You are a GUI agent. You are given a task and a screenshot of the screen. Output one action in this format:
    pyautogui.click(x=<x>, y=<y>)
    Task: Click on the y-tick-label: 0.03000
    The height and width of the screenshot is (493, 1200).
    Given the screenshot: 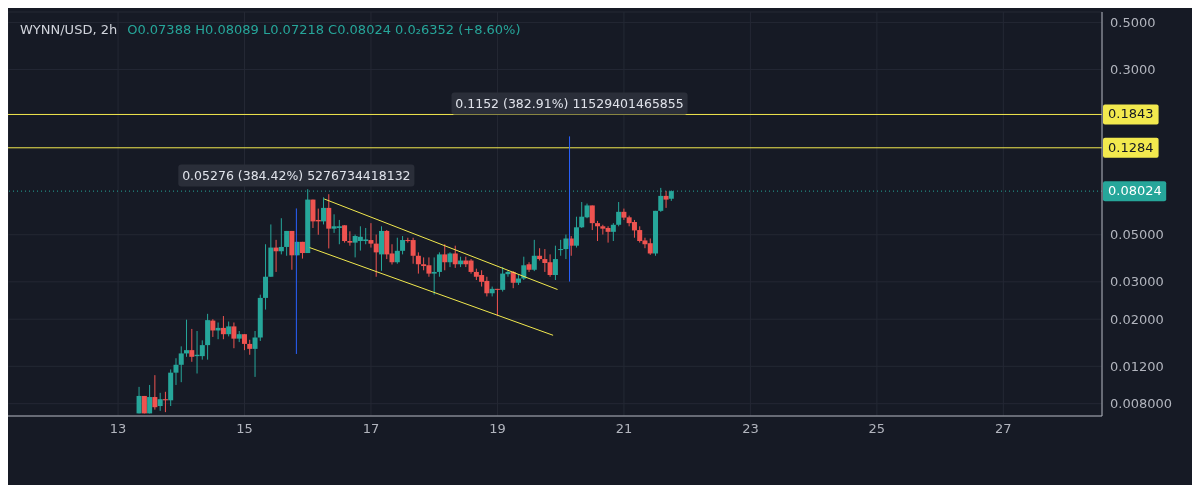 What is the action you would take?
    pyautogui.click(x=1137, y=282)
    